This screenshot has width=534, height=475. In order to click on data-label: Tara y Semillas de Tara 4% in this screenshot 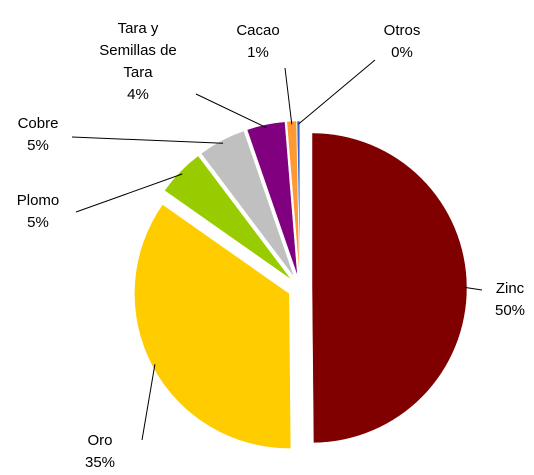, I will do `click(138, 62)`.